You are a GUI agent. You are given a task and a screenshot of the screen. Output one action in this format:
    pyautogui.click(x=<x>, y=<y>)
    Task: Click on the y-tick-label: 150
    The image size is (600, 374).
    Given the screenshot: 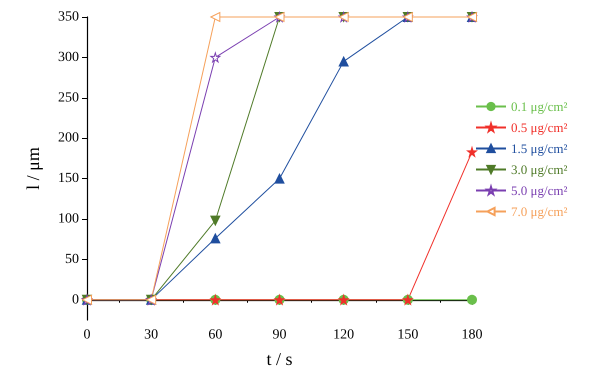 What is the action you would take?
    pyautogui.click(x=68, y=178)
    